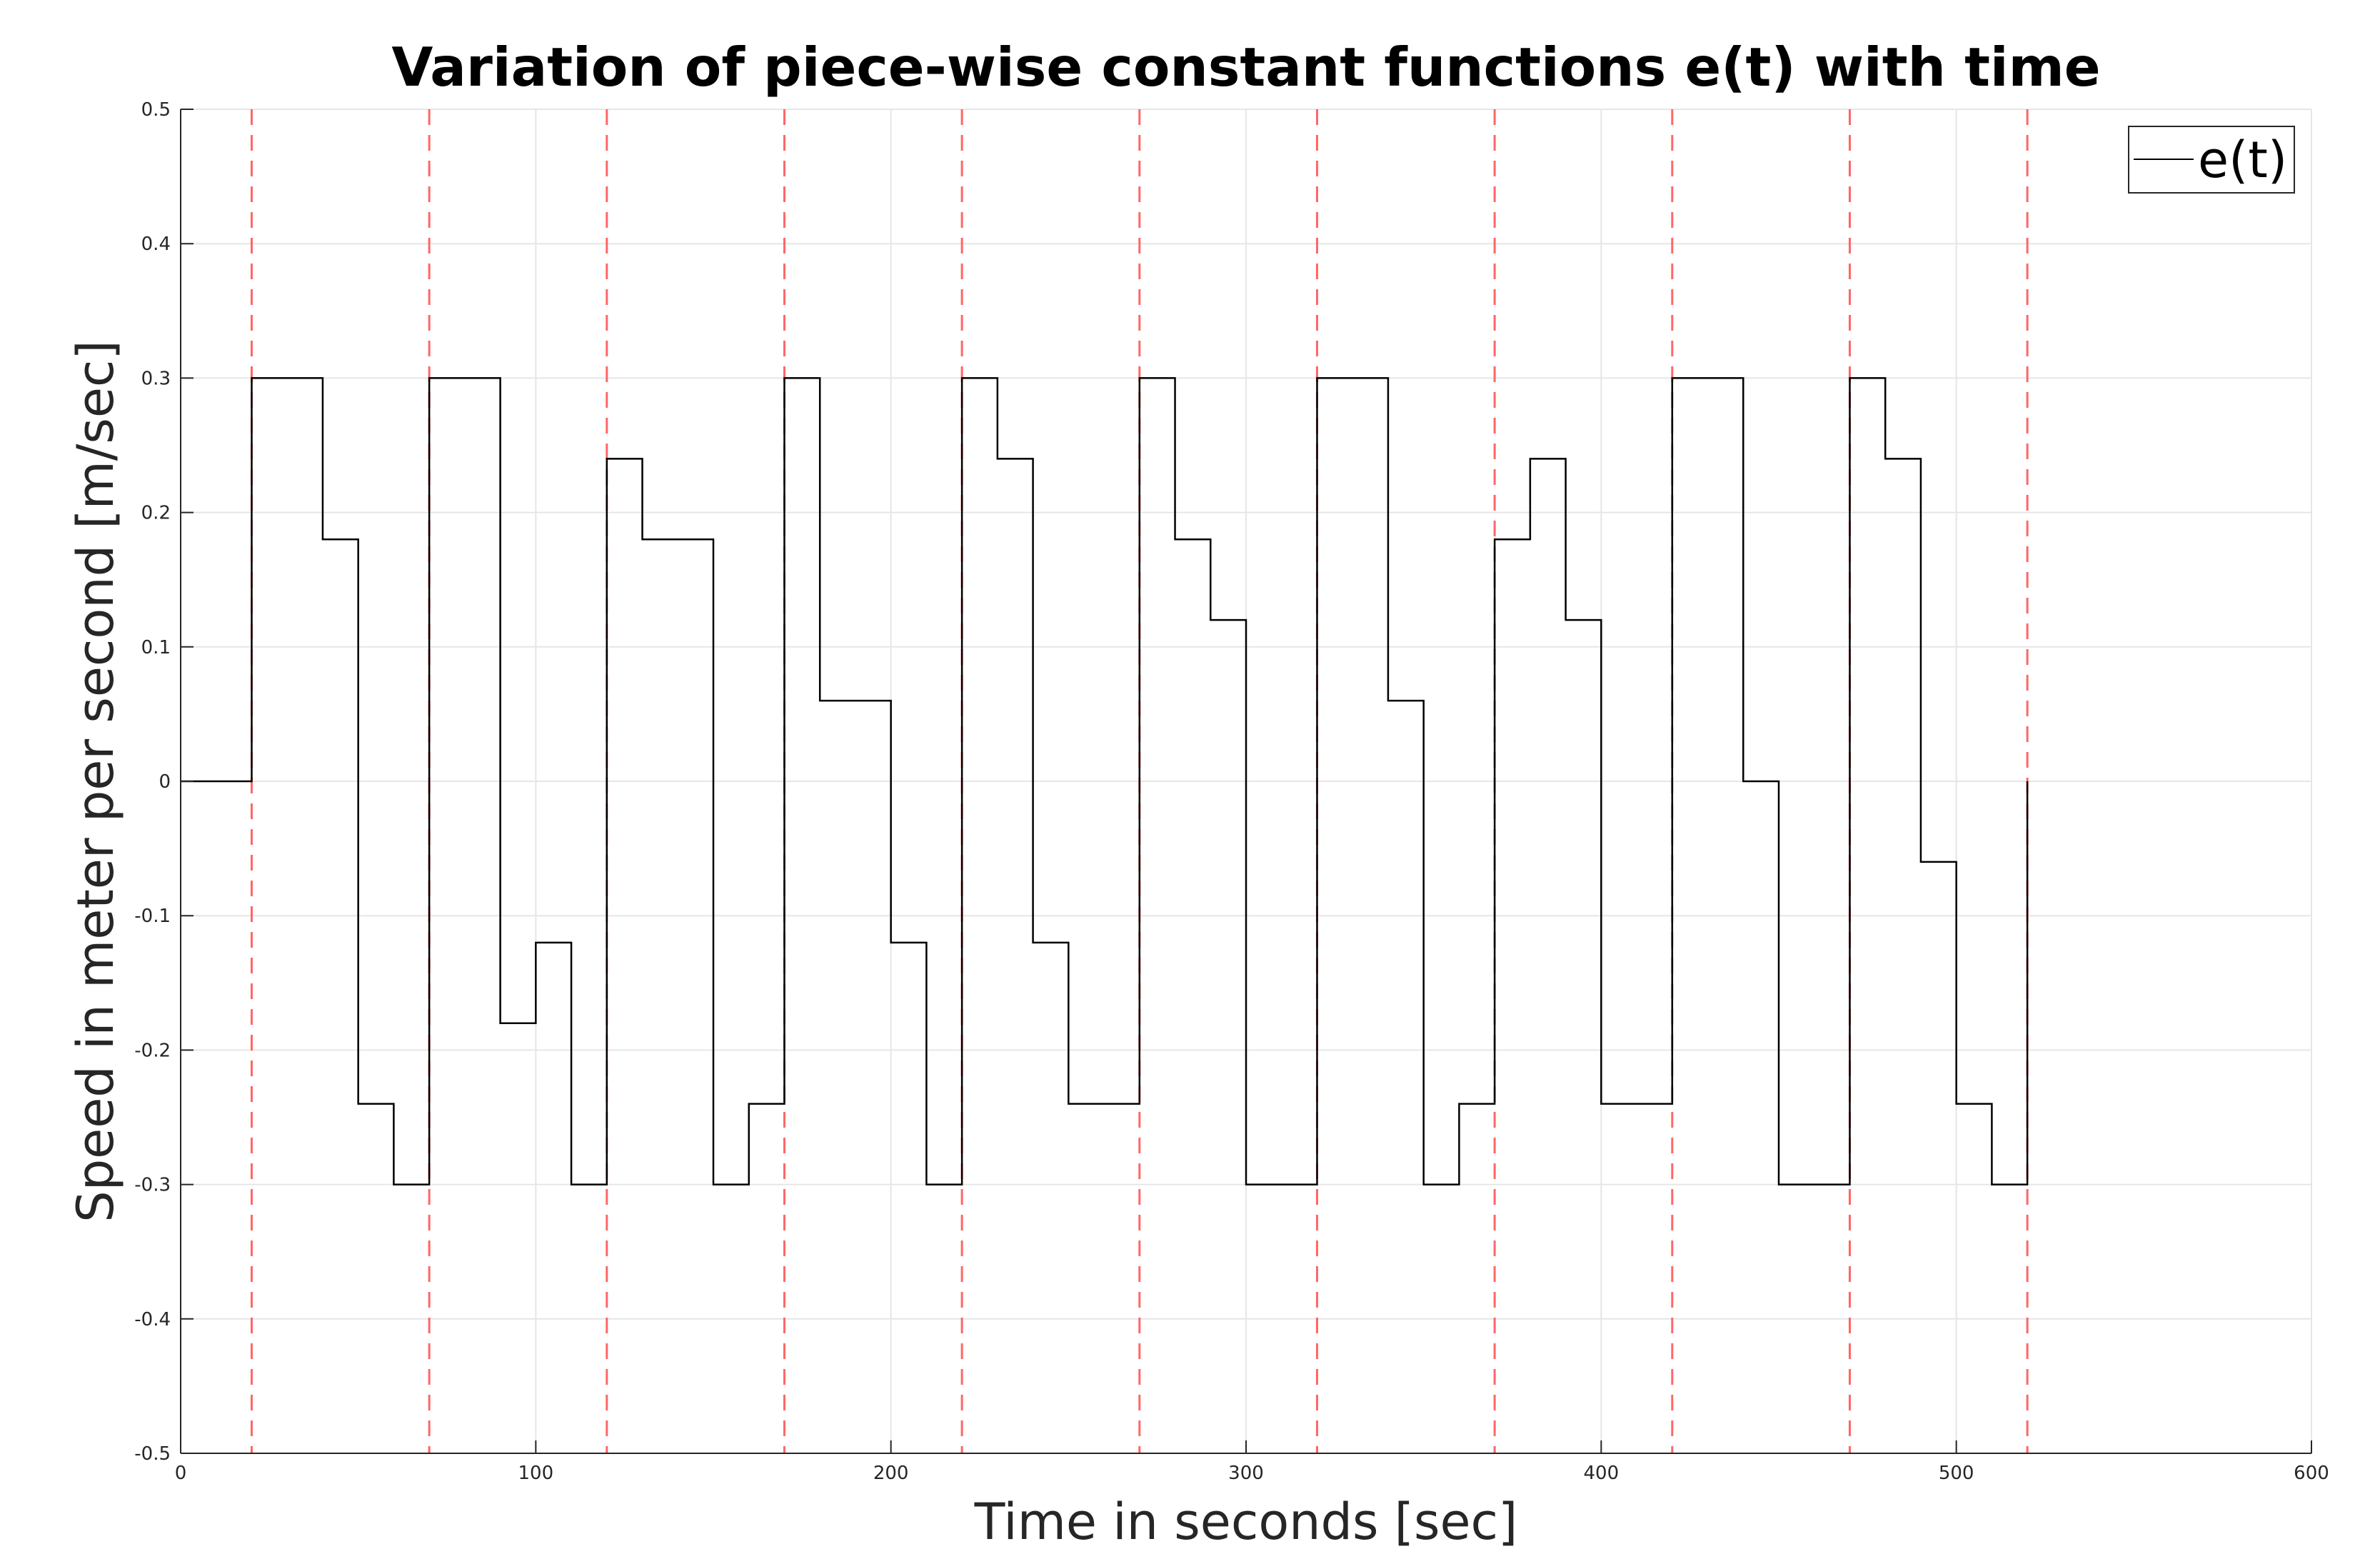 This screenshot has height=1559, width=2380. Describe the element at coordinates (156, 647) in the screenshot. I see `y-tick-label: 0.1` at that location.